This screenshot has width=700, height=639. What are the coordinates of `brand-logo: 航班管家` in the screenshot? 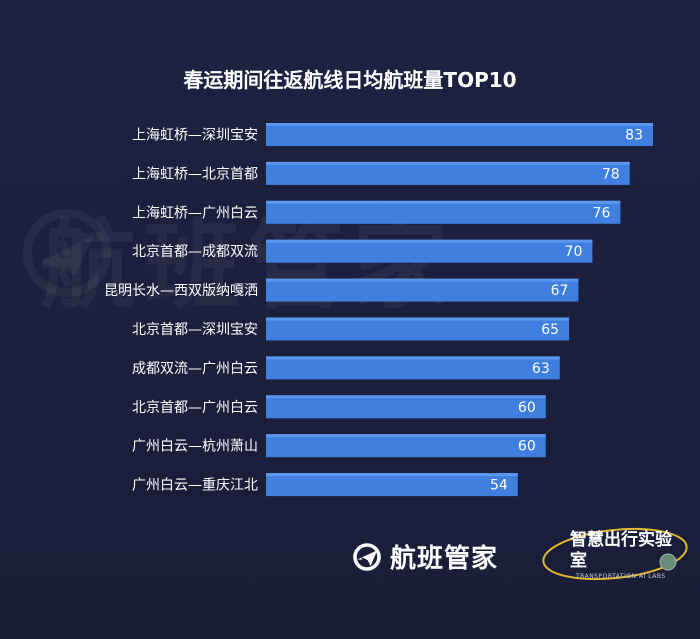 It's located at (425, 556).